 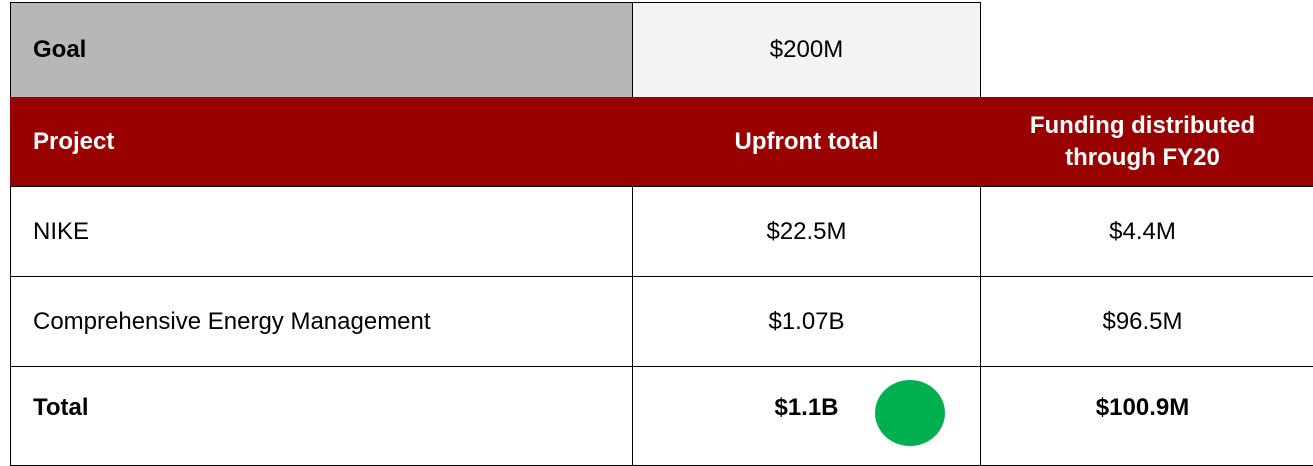 I want to click on header-cell: Project, so click(x=321, y=142).